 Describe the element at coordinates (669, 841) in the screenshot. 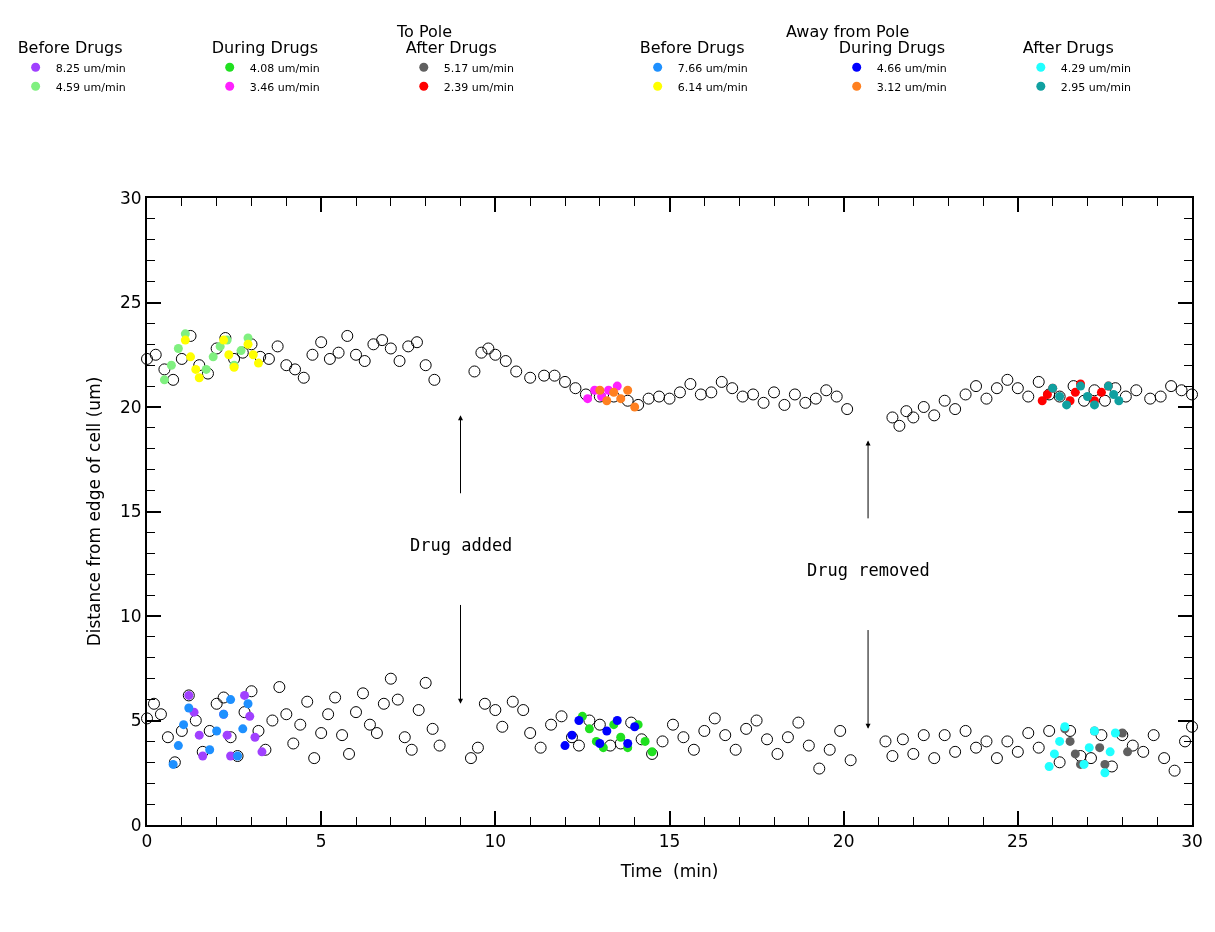

I see `x-tick-label: 15` at that location.